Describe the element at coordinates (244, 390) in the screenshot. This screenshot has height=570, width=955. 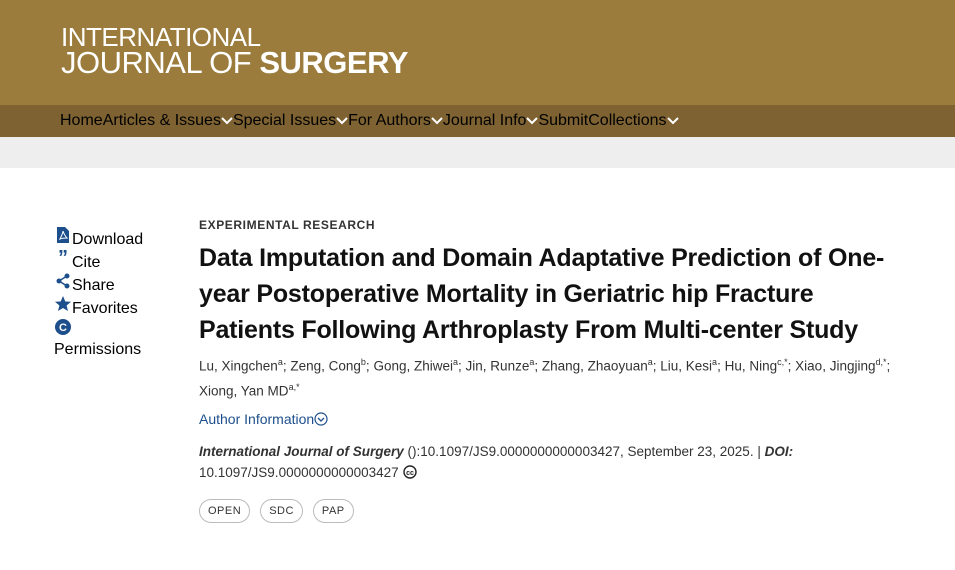
I see `author-name: Xiong, Yan MD` at that location.